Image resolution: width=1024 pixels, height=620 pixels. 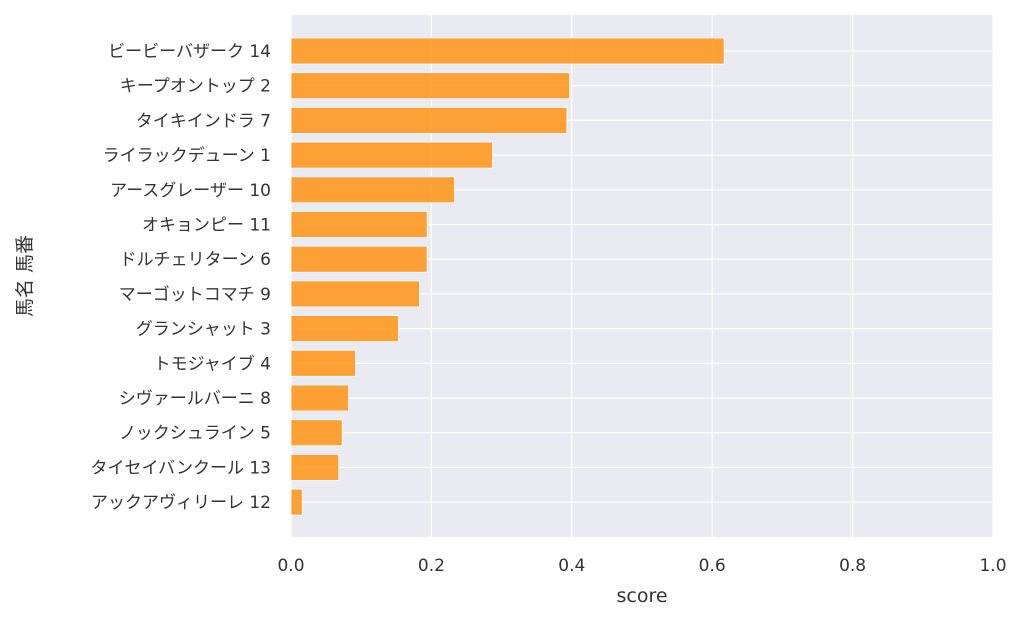 I want to click on y-tick-label: タイキインドラ 7, so click(x=203, y=121).